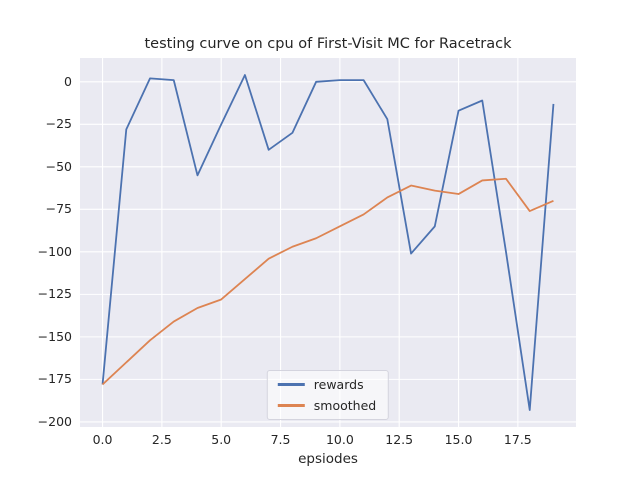 The image size is (640, 480). I want to click on x-tick-label: 12.5, so click(399, 439).